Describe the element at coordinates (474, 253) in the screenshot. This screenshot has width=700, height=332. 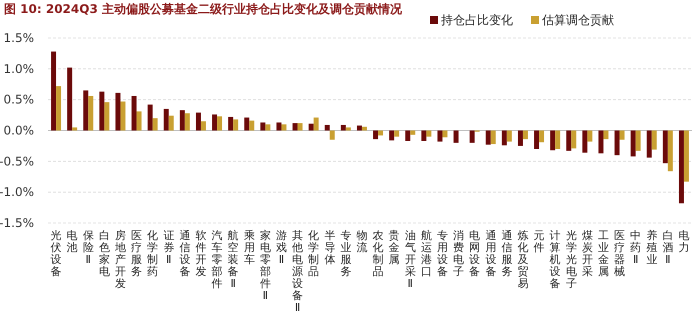
I see `x-tick-label: 电网设备` at that location.